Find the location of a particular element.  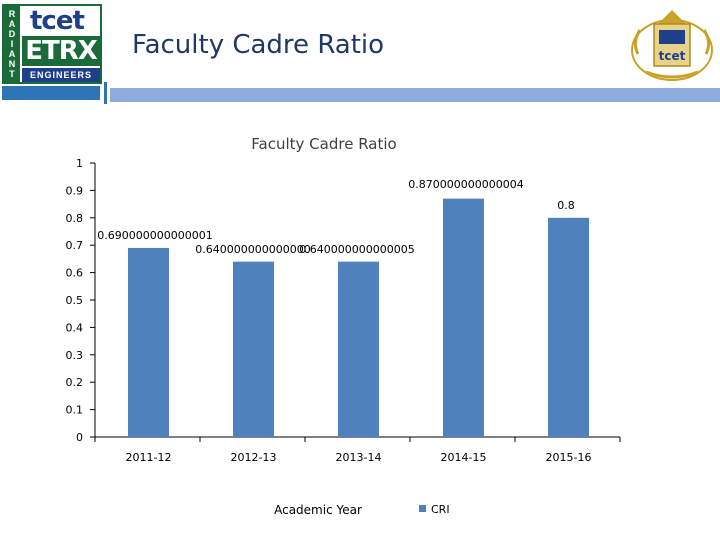

data-label: 0.640000000000000 is located at coordinates (252, 249).